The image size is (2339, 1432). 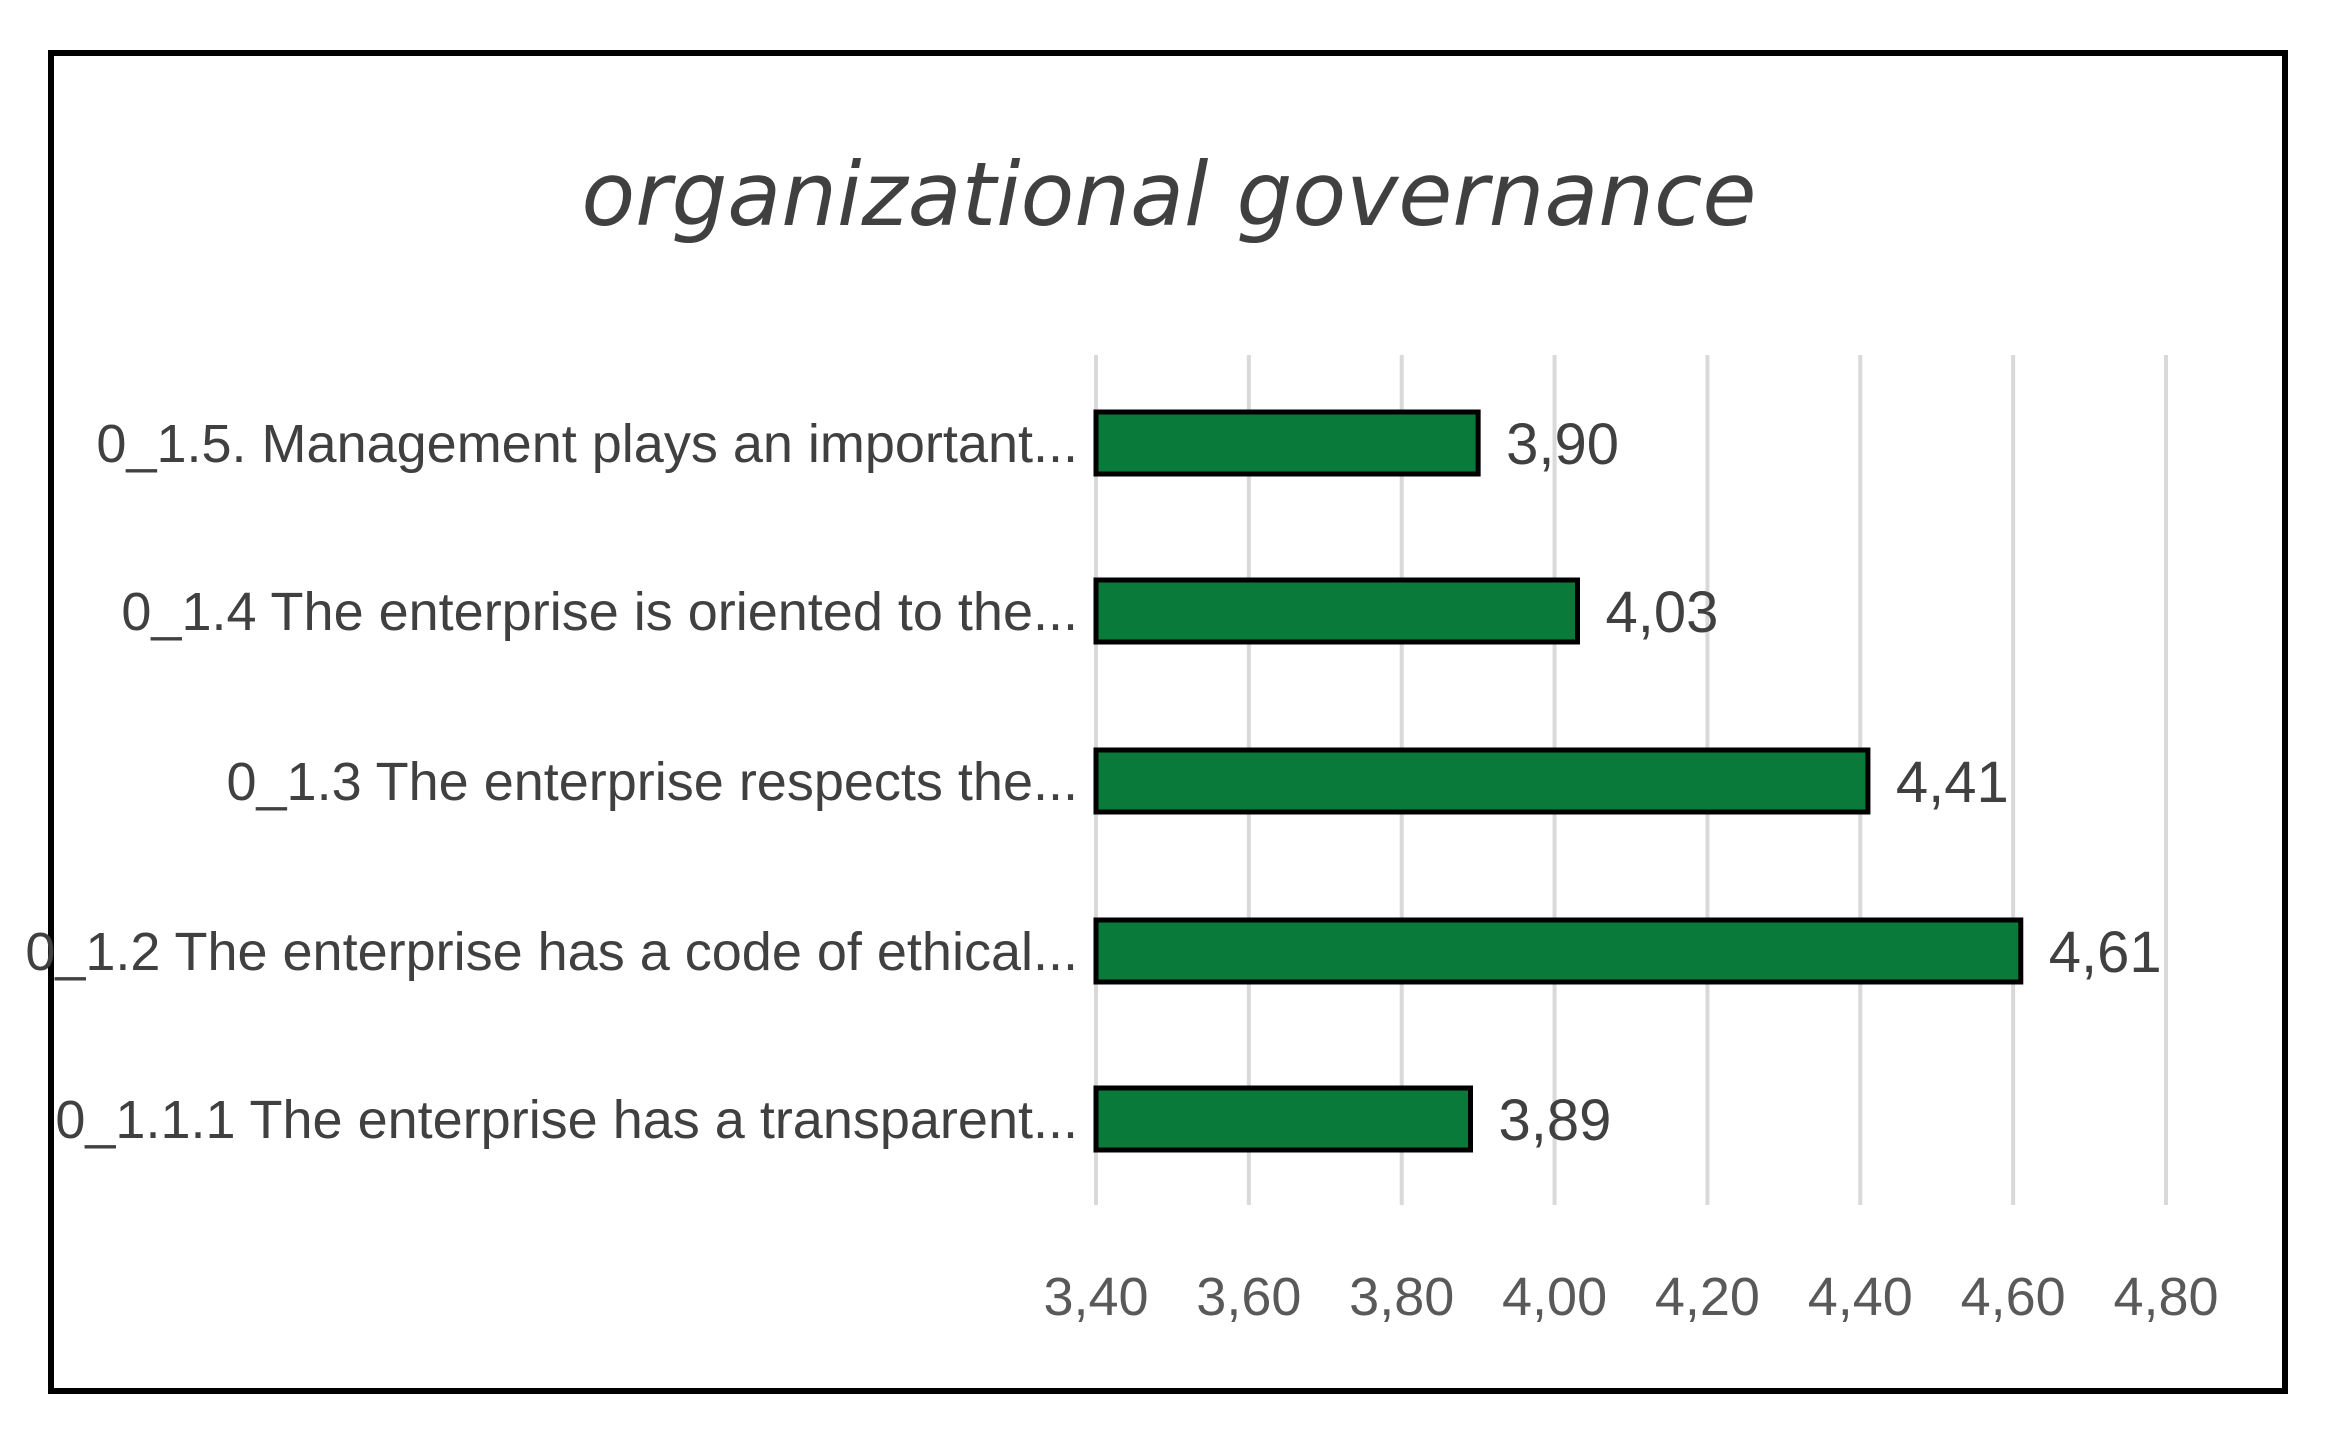 What do you see at coordinates (1860, 1297) in the screenshot?
I see `x-tick-label-5: 4,40` at bounding box center [1860, 1297].